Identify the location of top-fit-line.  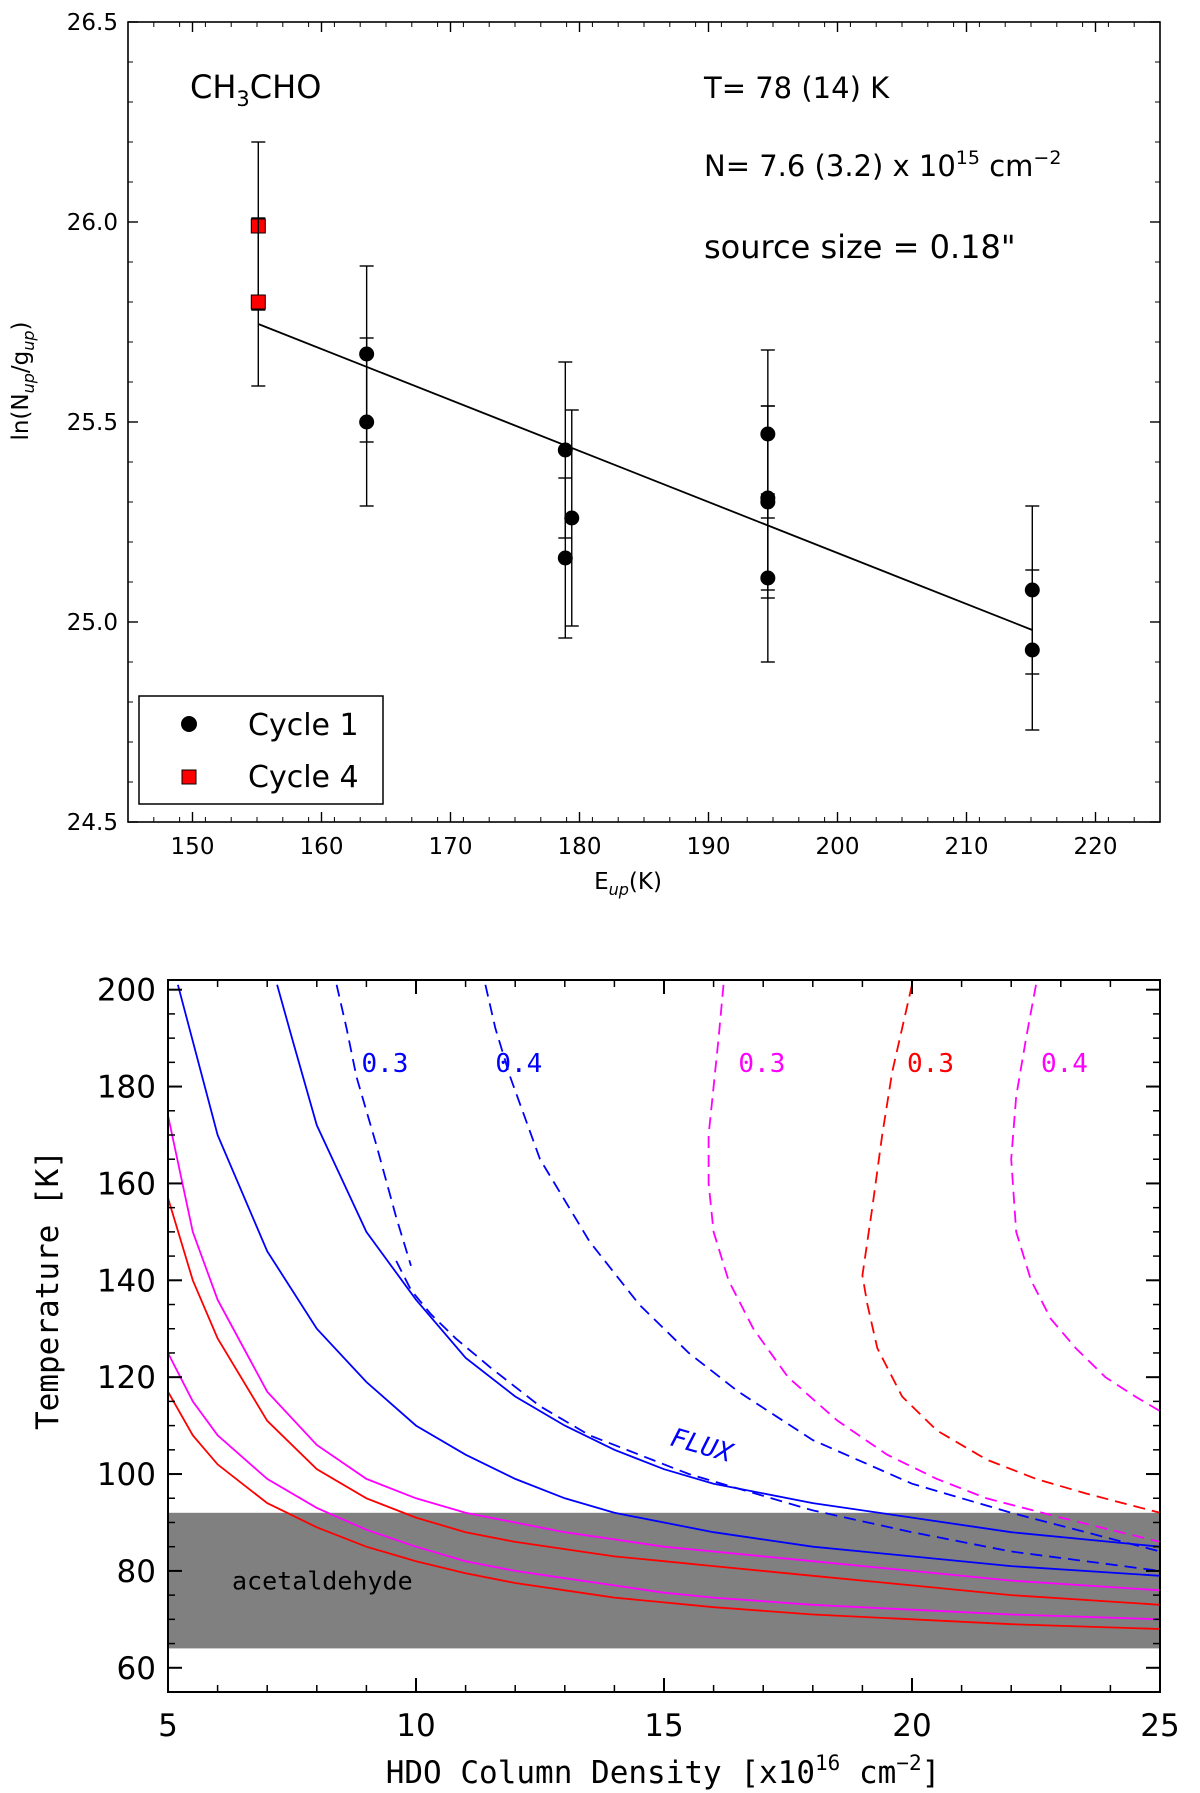
(645, 477).